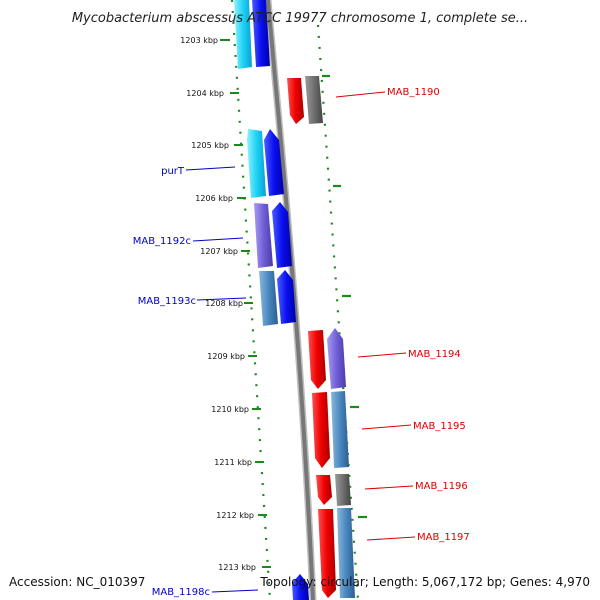 Image resolution: width=600 pixels, height=600 pixels. Describe the element at coordinates (237, 567) in the screenshot. I see `tick-label: 1213 kbp` at that location.